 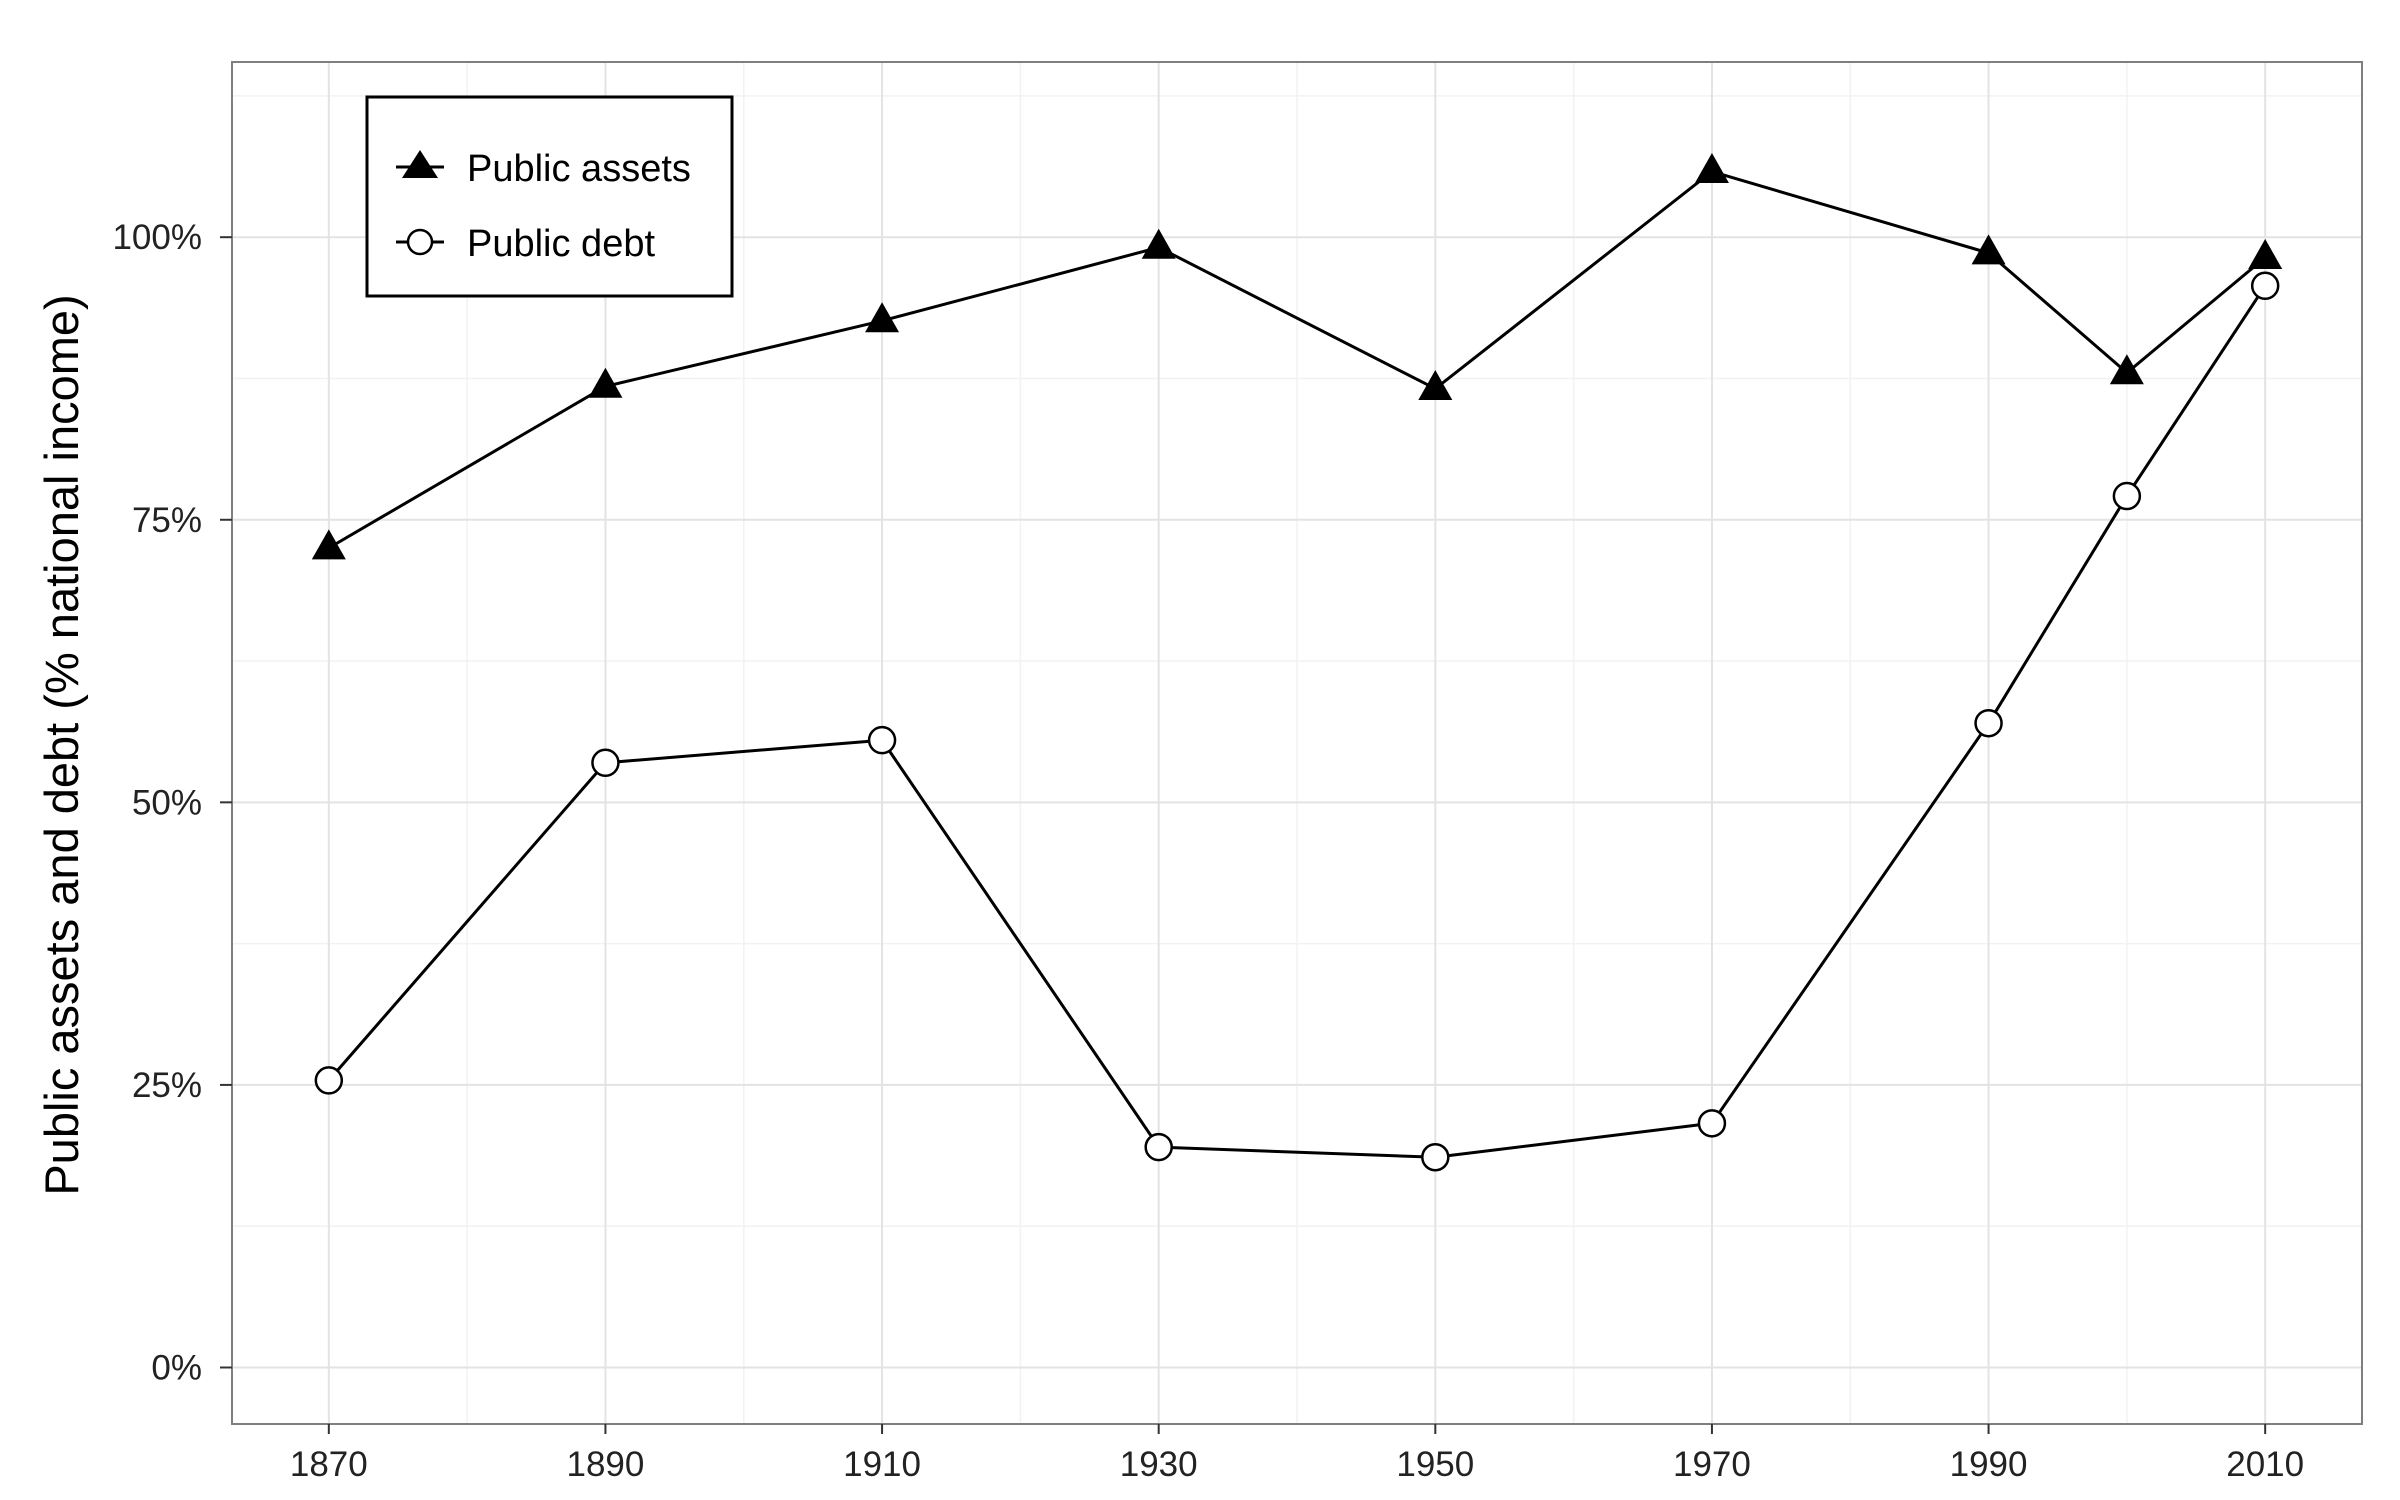 What do you see at coordinates (882, 317) in the screenshot?
I see `data-point-public-assets-1910` at bounding box center [882, 317].